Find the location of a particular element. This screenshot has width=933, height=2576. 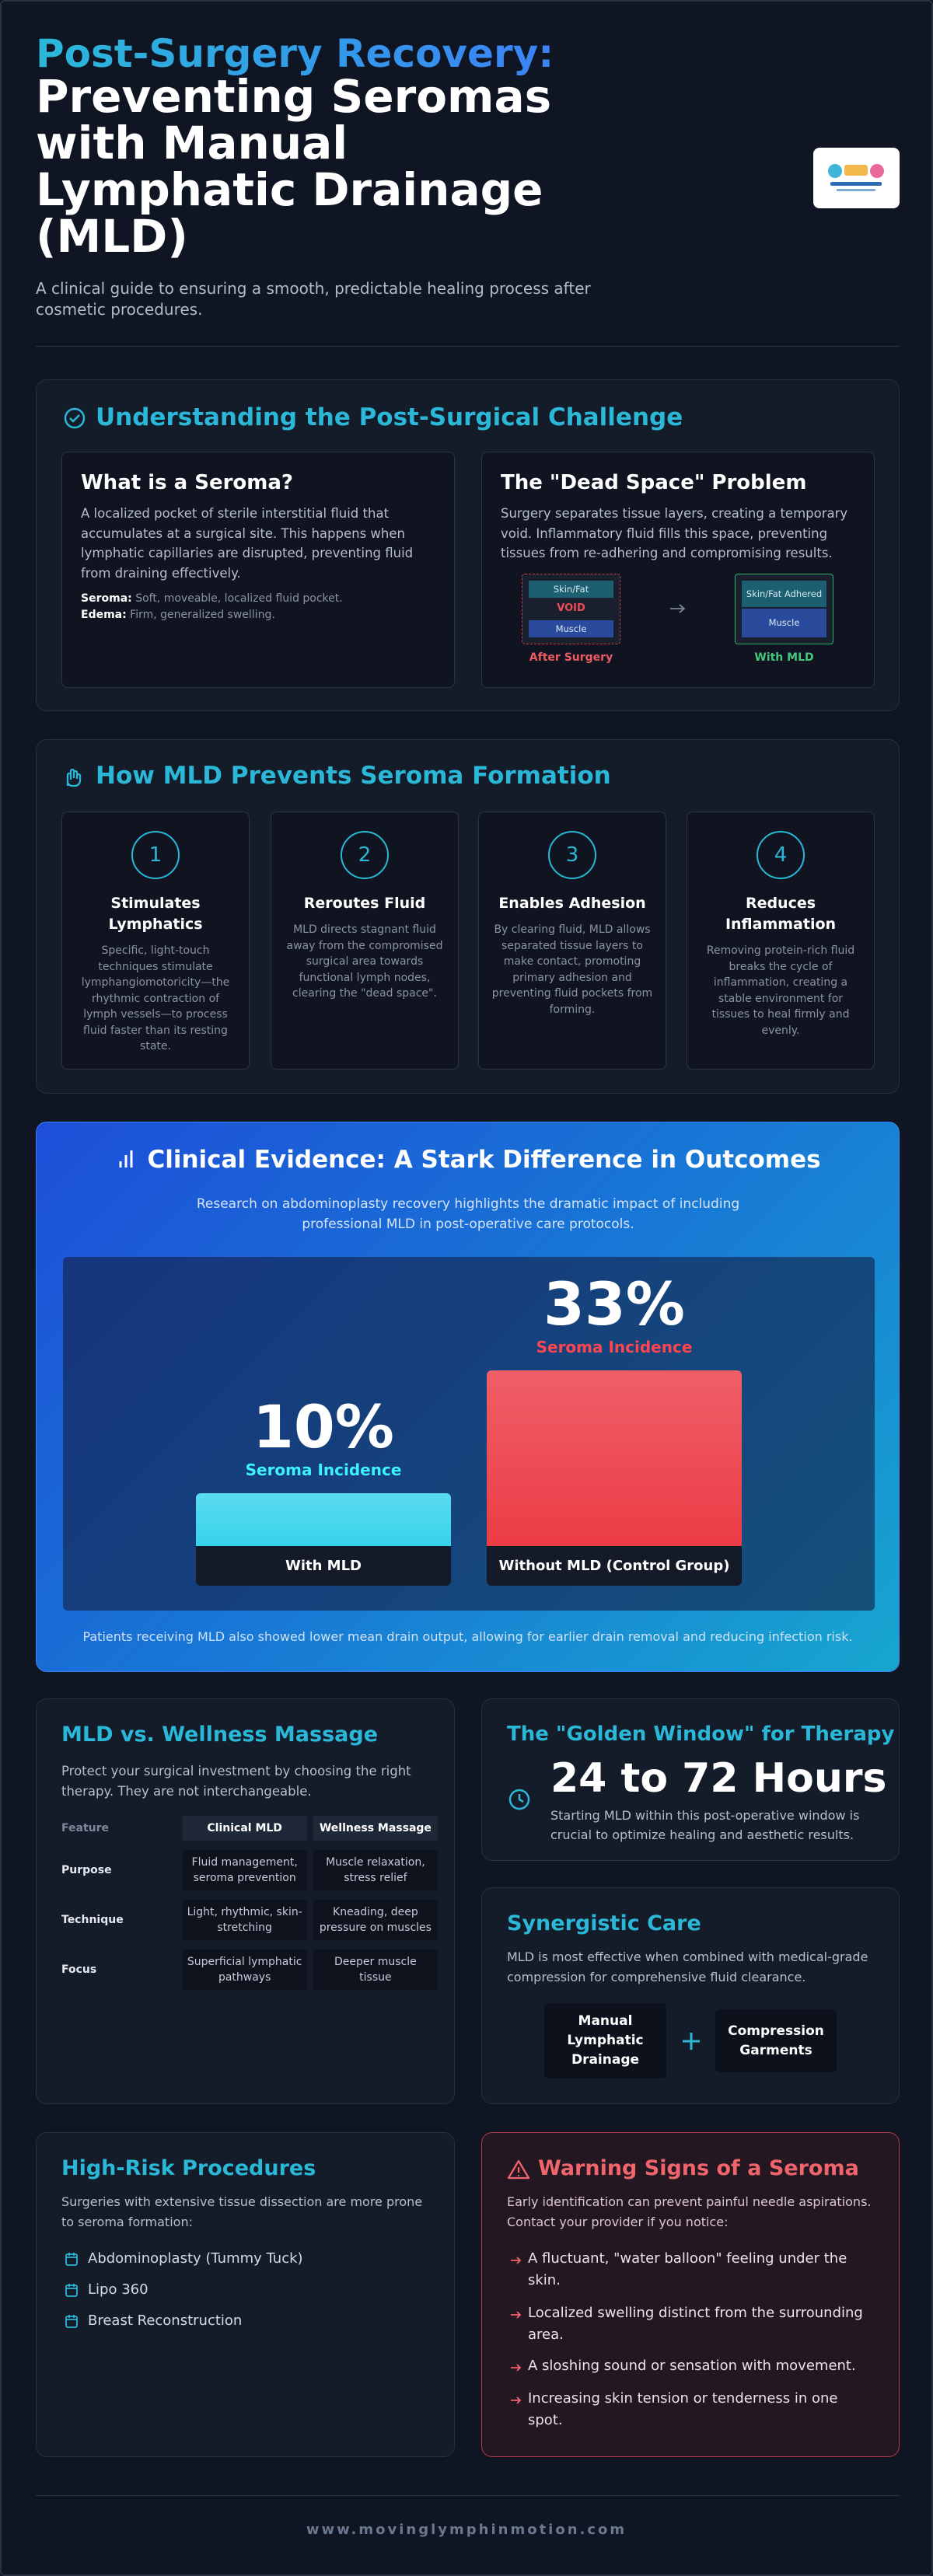

plus-icon is located at coordinates (691, 2042).